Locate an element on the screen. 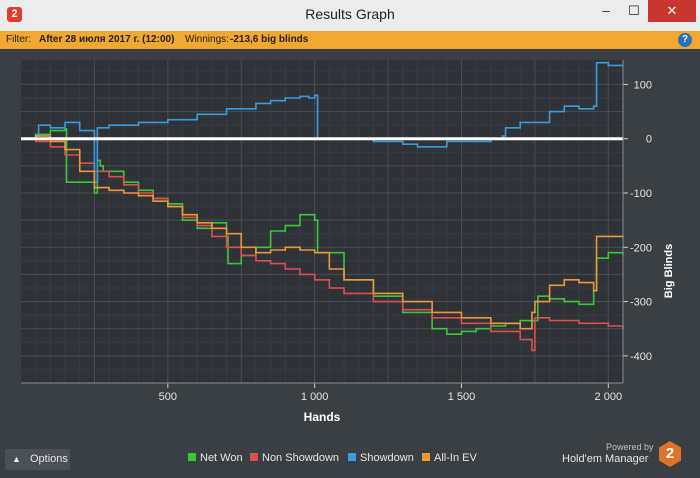  chevron-up-icon: ▲ is located at coordinates (16, 459).